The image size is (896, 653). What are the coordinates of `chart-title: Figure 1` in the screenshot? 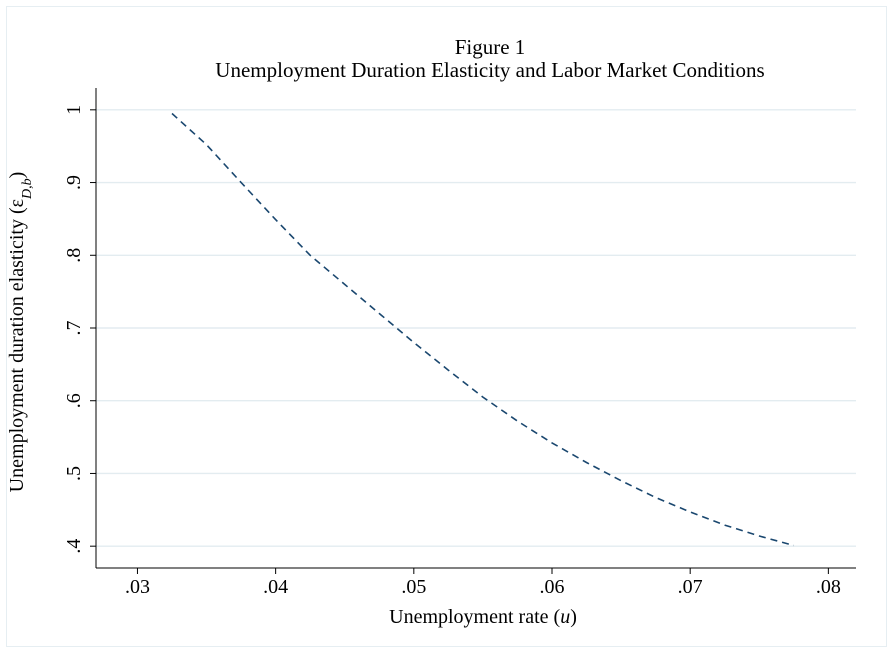 It's located at (490, 47).